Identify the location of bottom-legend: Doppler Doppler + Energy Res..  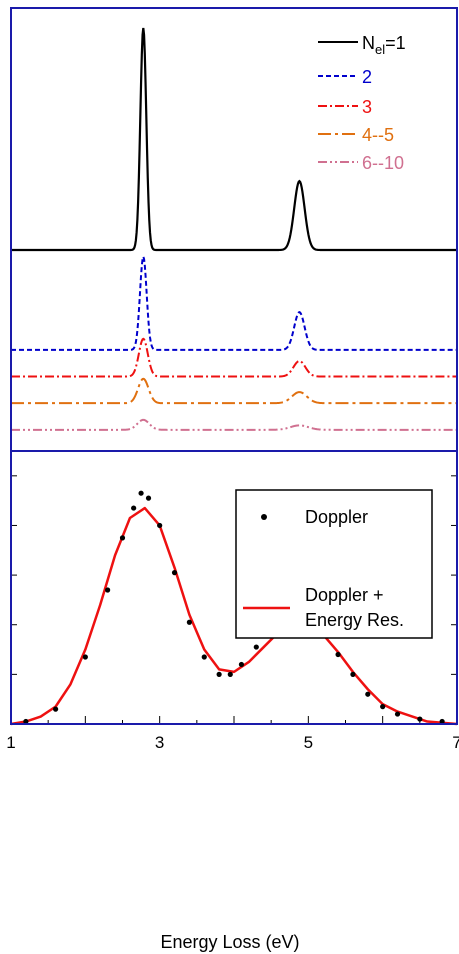
(334, 564).